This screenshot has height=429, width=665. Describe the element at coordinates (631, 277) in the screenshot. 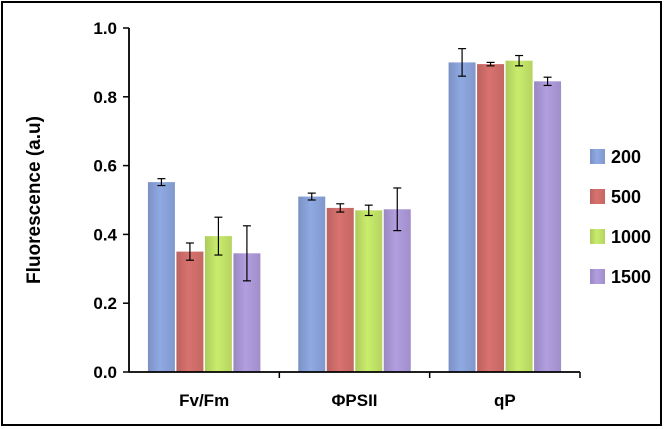

I see `legend-label-1500: 1500` at that location.